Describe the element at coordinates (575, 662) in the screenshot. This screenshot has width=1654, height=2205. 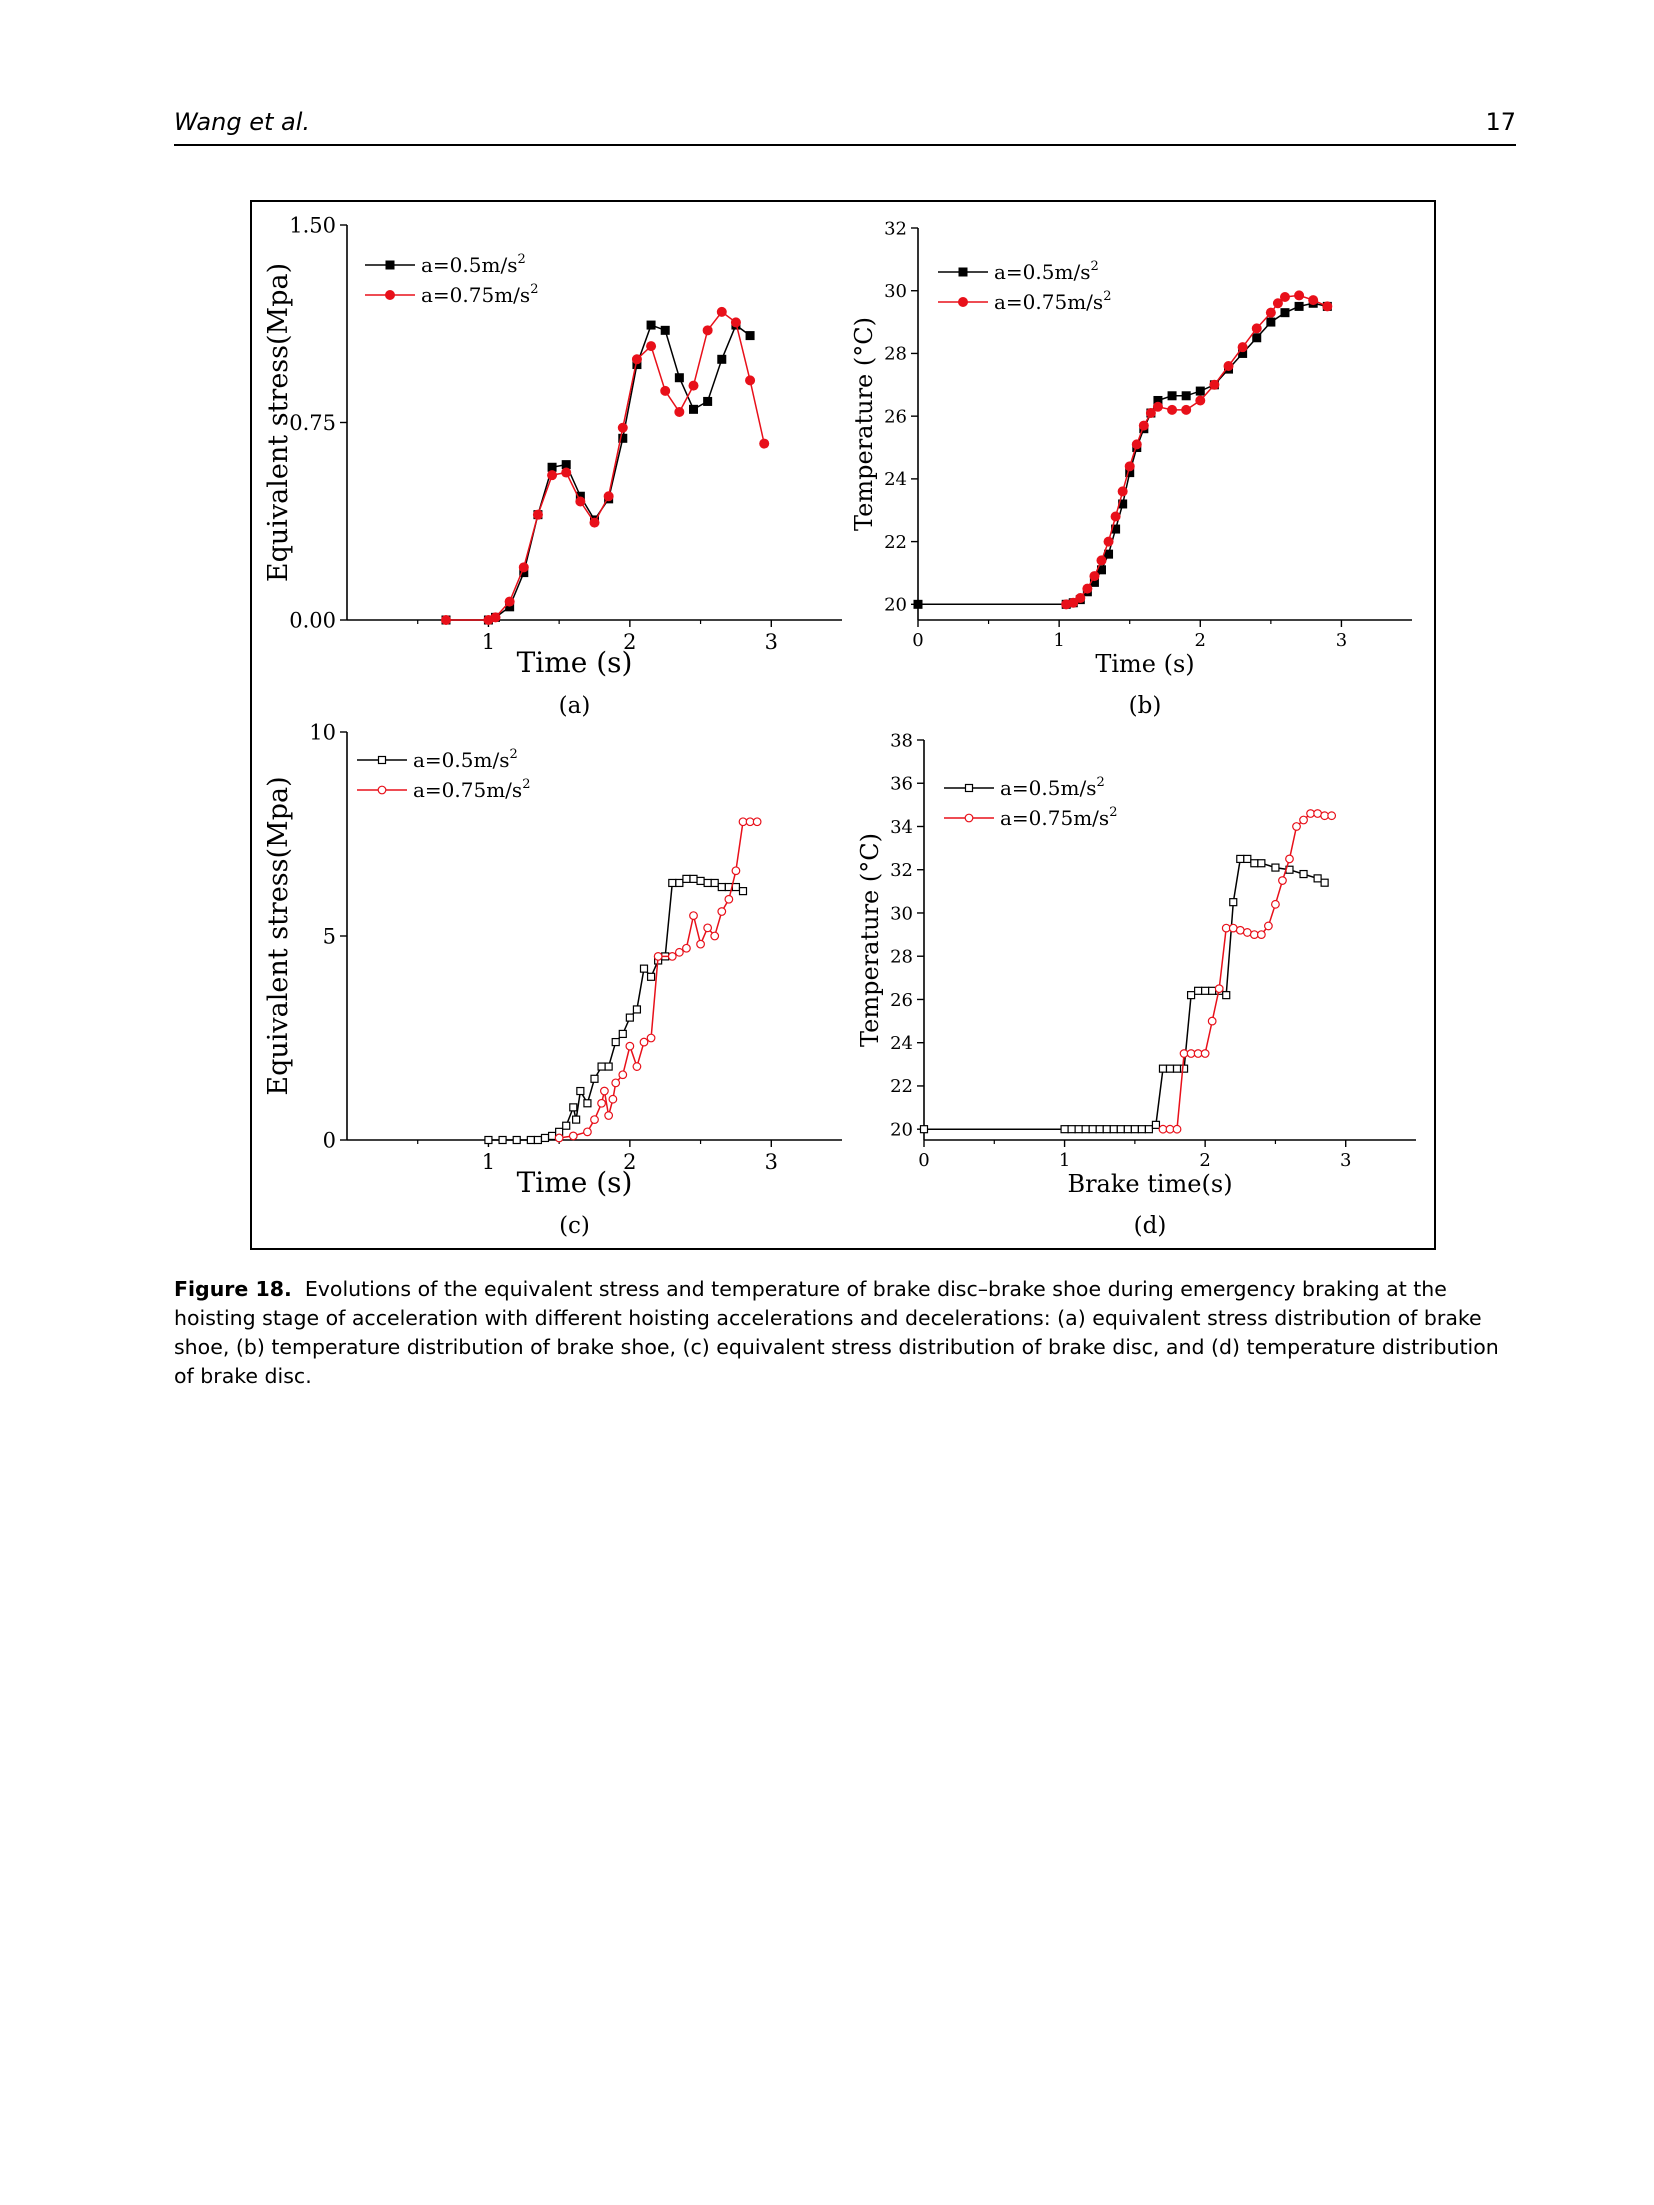
I see `x-axis-label: Time (s)` at that location.